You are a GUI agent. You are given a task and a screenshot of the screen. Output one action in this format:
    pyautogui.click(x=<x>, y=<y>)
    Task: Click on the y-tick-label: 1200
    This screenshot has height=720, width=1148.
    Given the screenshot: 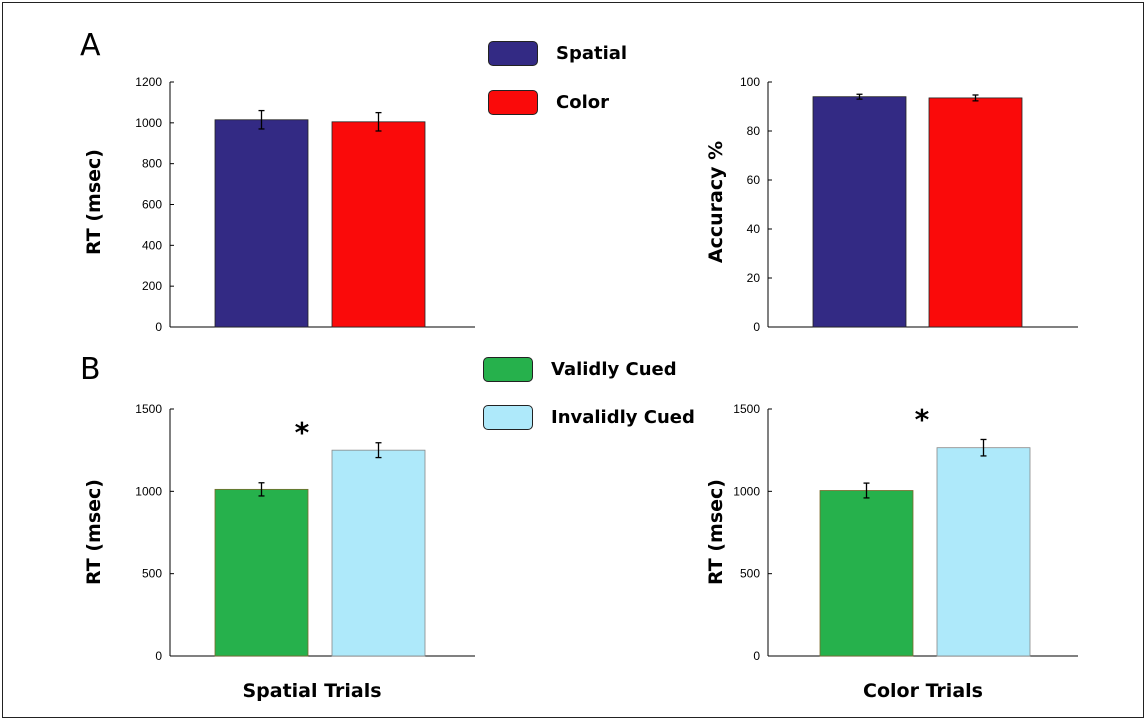 What is the action you would take?
    pyautogui.click(x=148, y=82)
    